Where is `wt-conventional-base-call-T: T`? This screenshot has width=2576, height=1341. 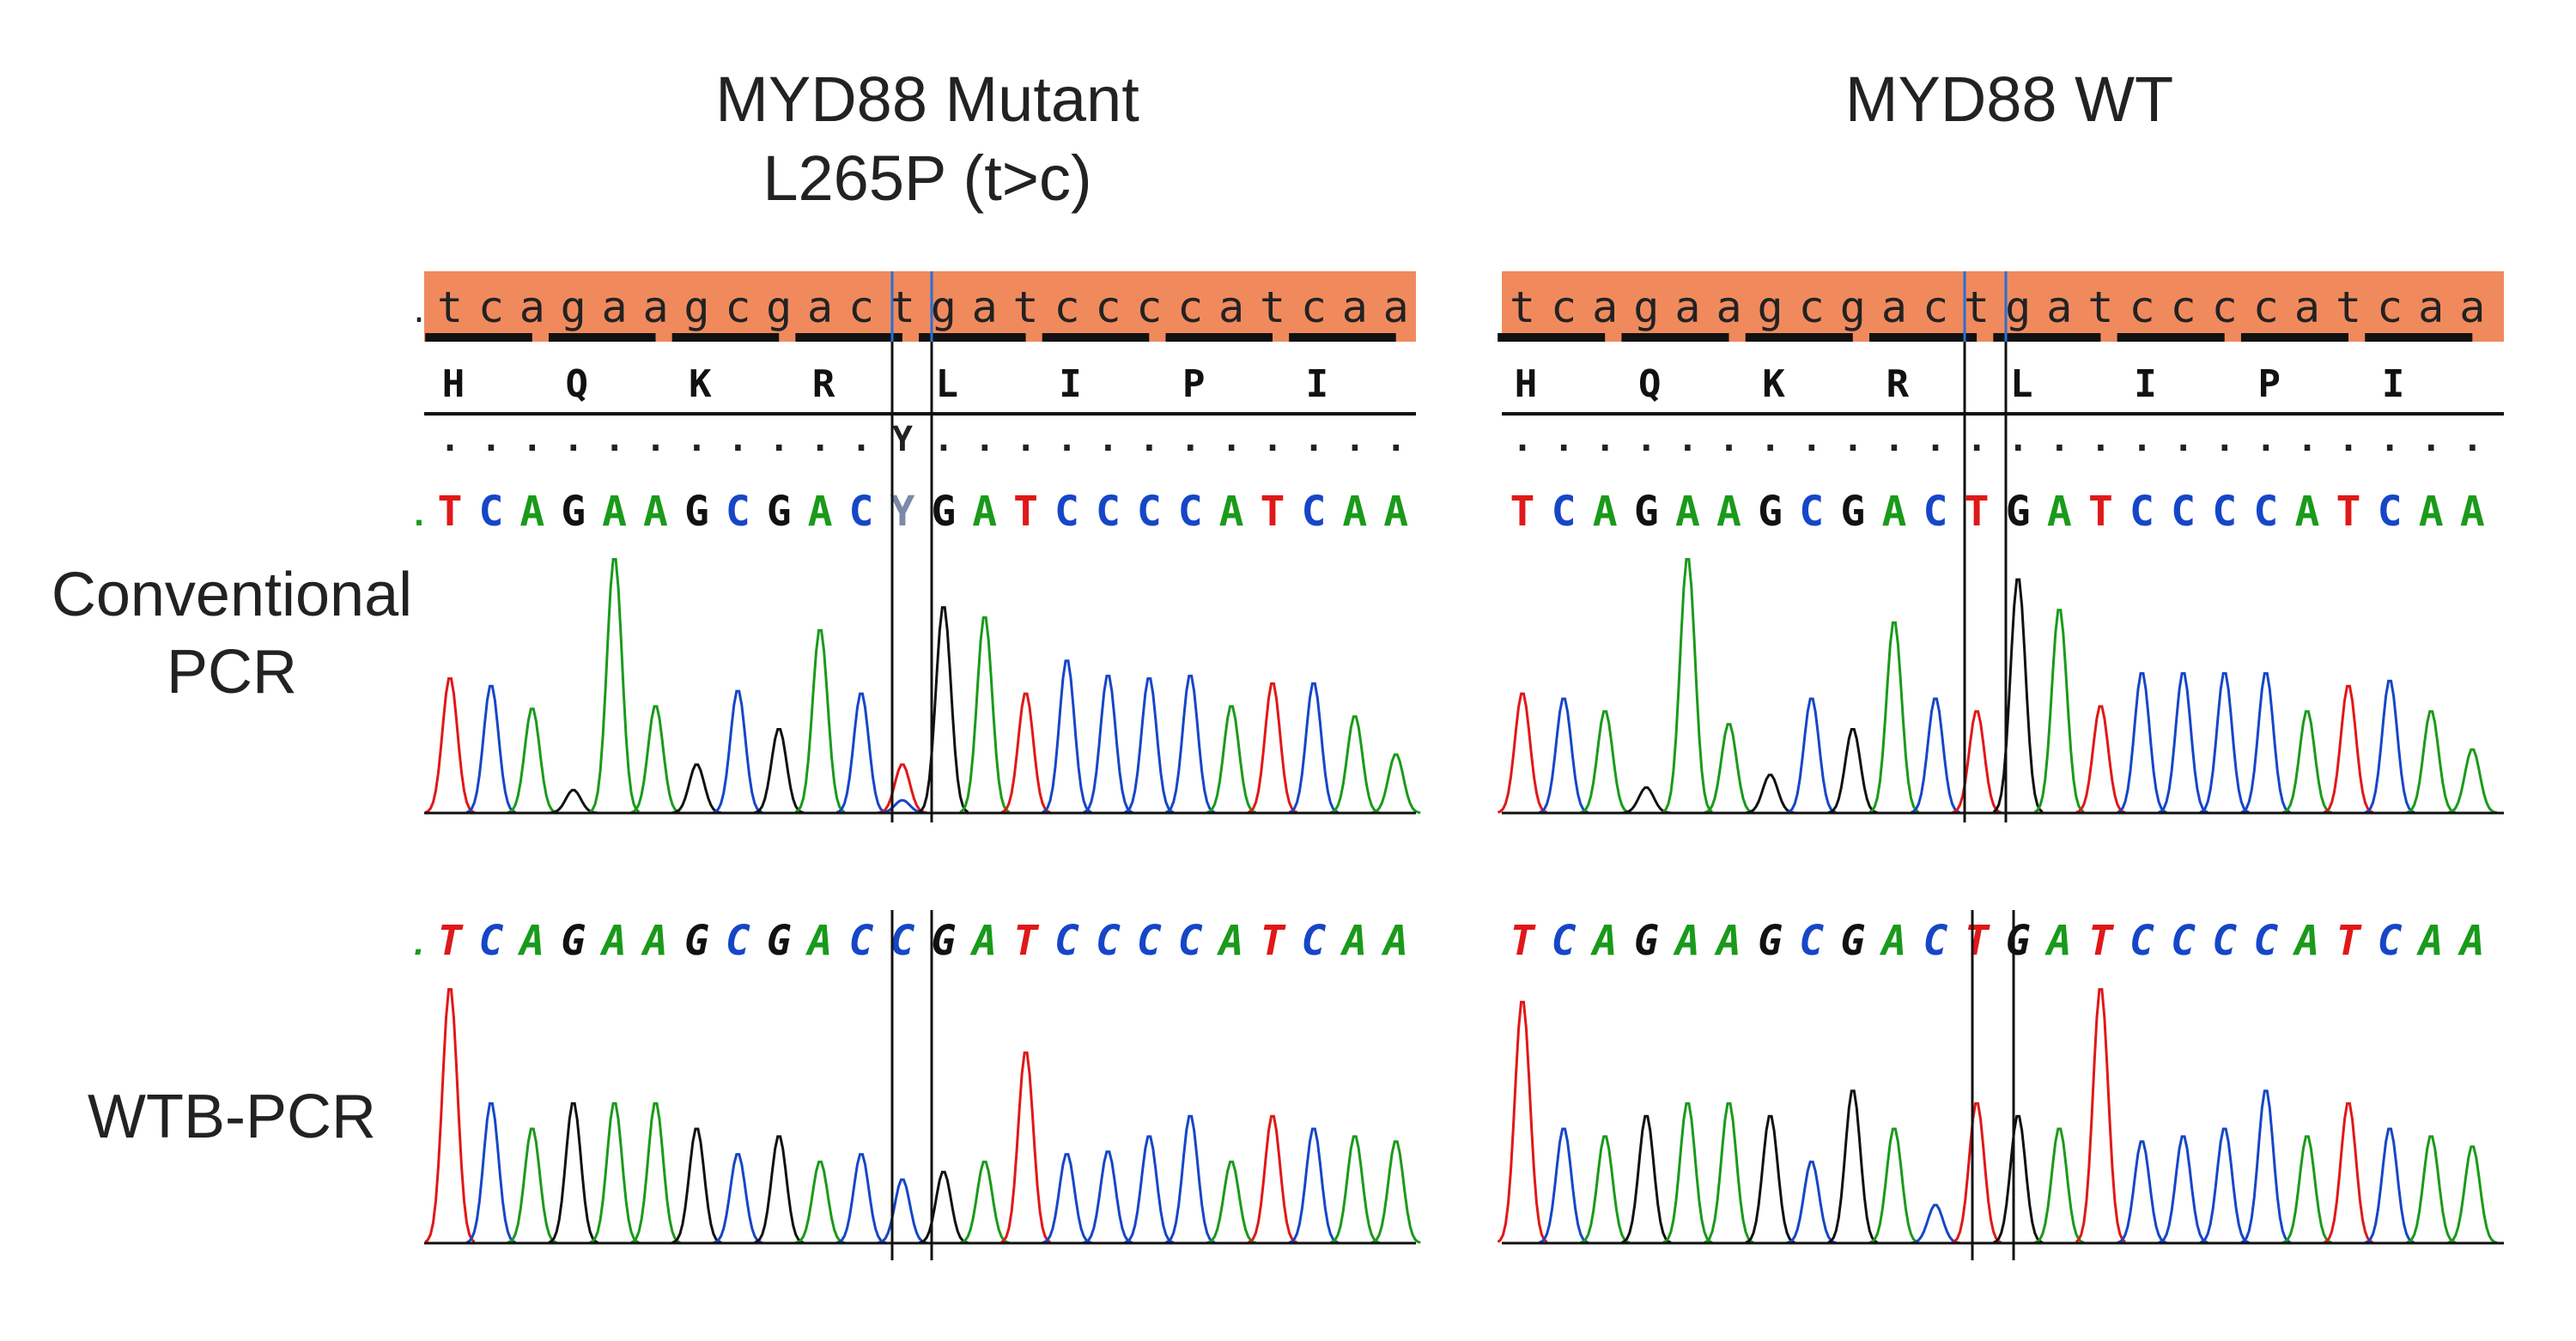
wt-conventional-base-call-T: T is located at coordinates (1522, 512).